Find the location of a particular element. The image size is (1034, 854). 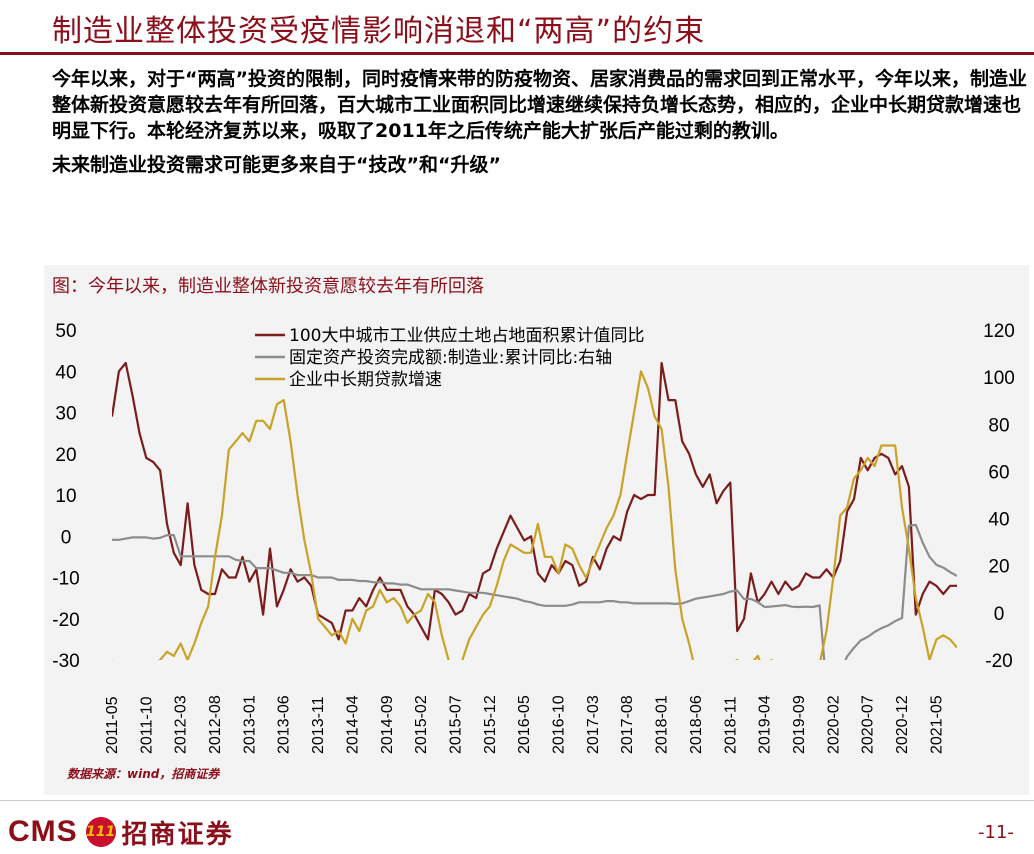

x-axis-tick-label: 2018-01 is located at coordinates (662, 724).